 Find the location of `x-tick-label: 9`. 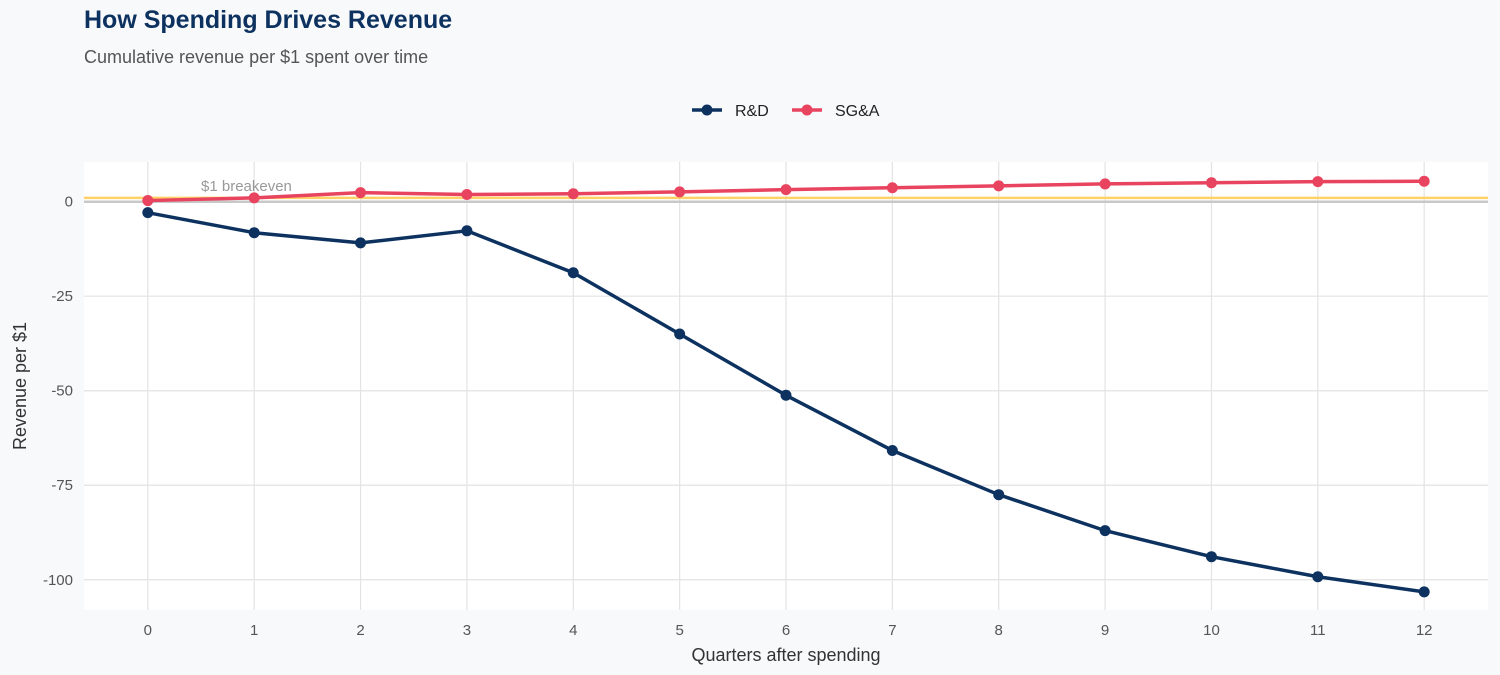

x-tick-label: 9 is located at coordinates (1105, 630).